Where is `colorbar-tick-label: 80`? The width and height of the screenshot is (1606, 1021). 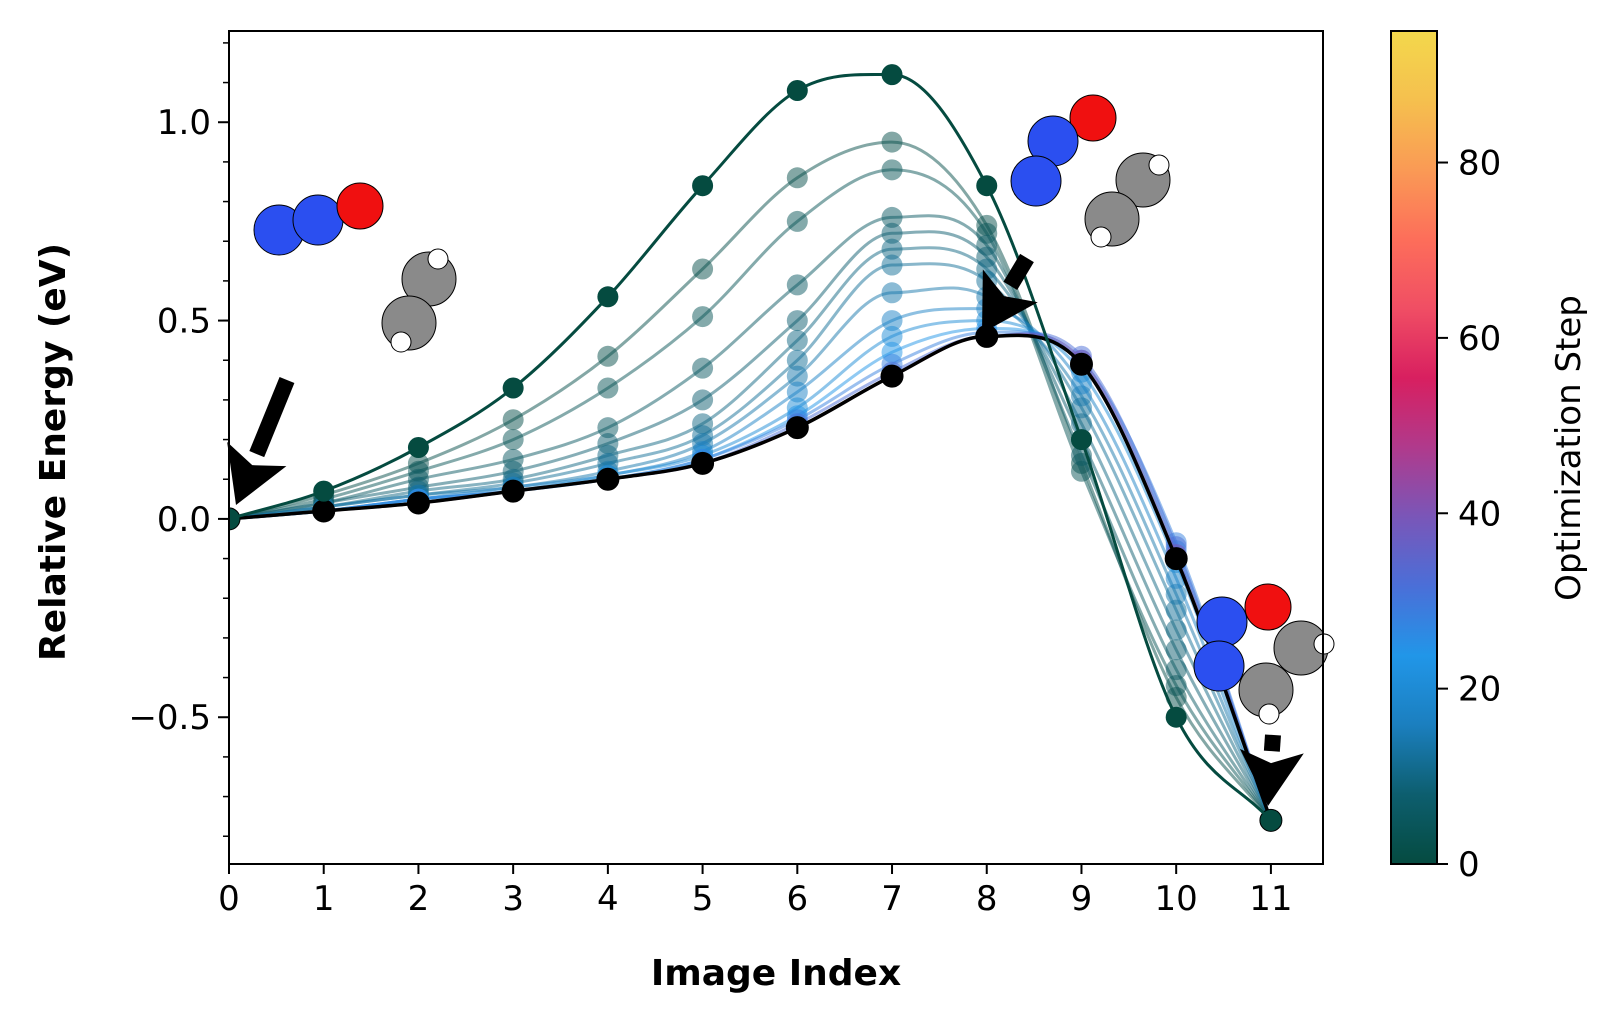
colorbar-tick-label: 80 is located at coordinates (1479, 164).